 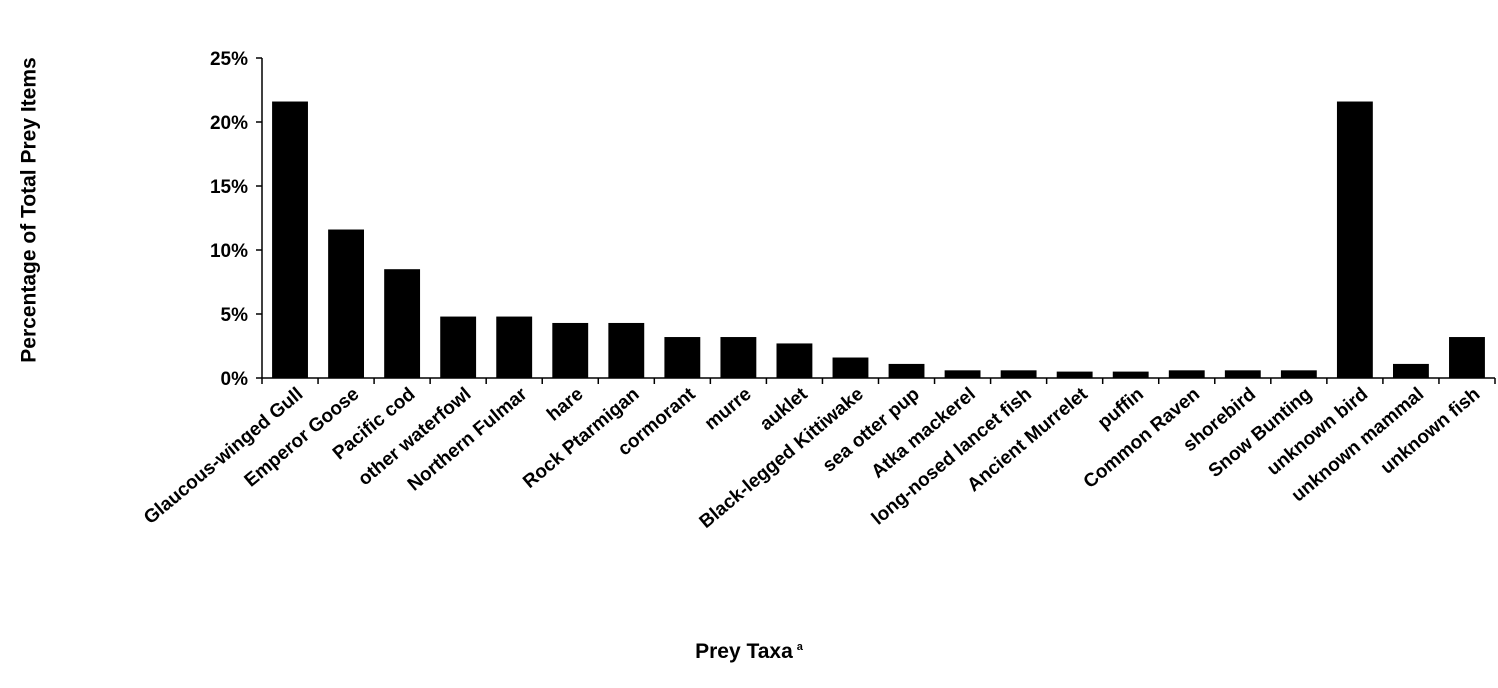 I want to click on x-axis-title-text: Prey Taxa, so click(x=744, y=651).